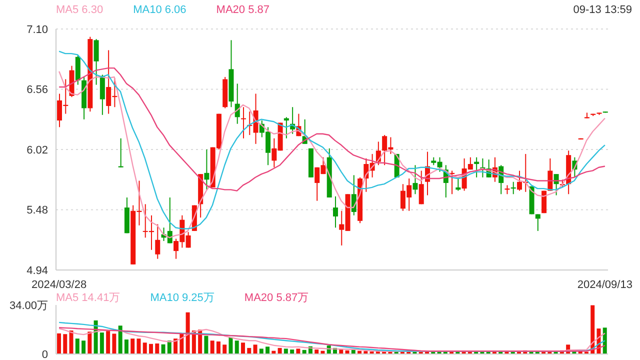 The height and width of the screenshot is (360, 640). I want to click on text: MA10 9.25万, so click(182, 297).